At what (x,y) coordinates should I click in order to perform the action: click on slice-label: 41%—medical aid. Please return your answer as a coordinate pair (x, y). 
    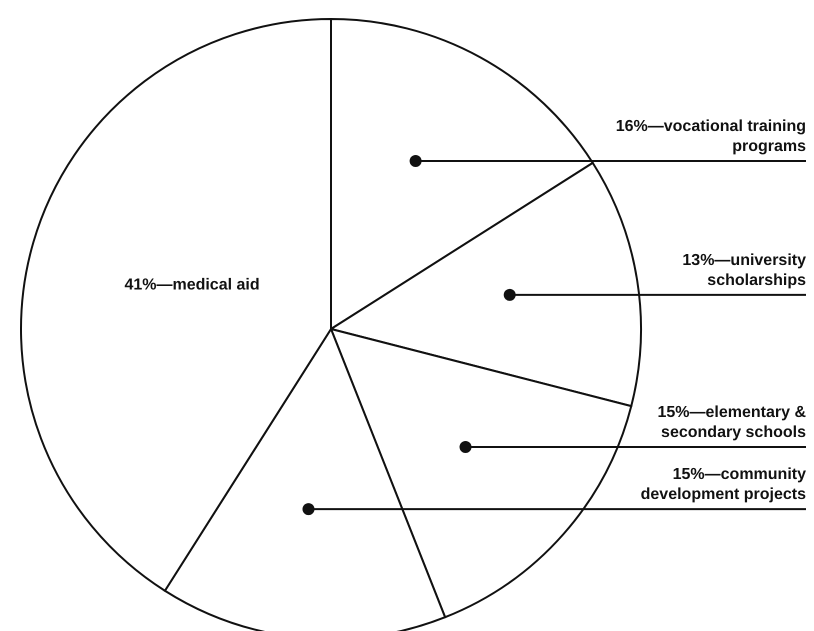
    Looking at the image, I should click on (192, 285).